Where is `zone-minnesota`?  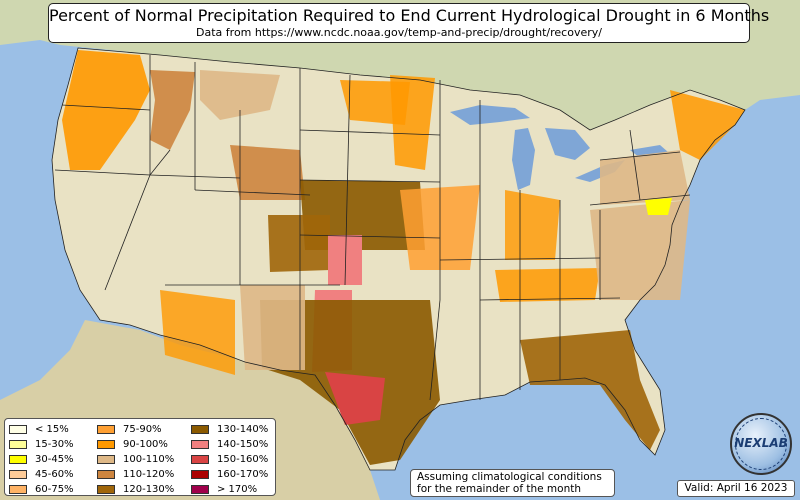
zone-minnesota is located at coordinates (412, 122).